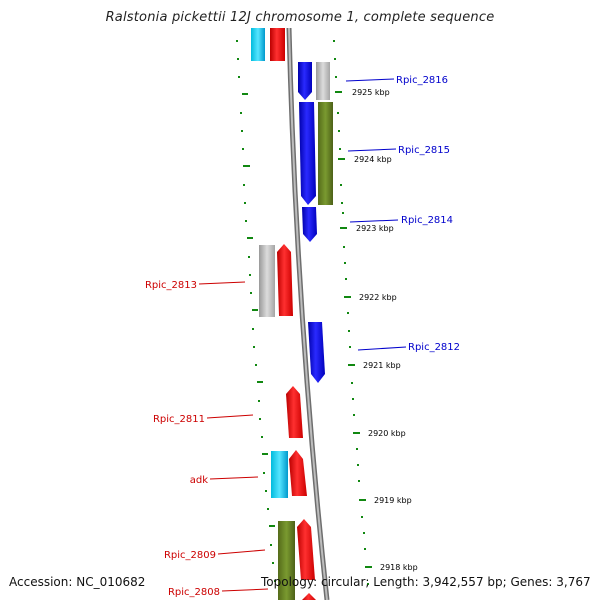 The width and height of the screenshot is (600, 600). What do you see at coordinates (277, 44) in the screenshot?
I see `red-feature-top` at bounding box center [277, 44].